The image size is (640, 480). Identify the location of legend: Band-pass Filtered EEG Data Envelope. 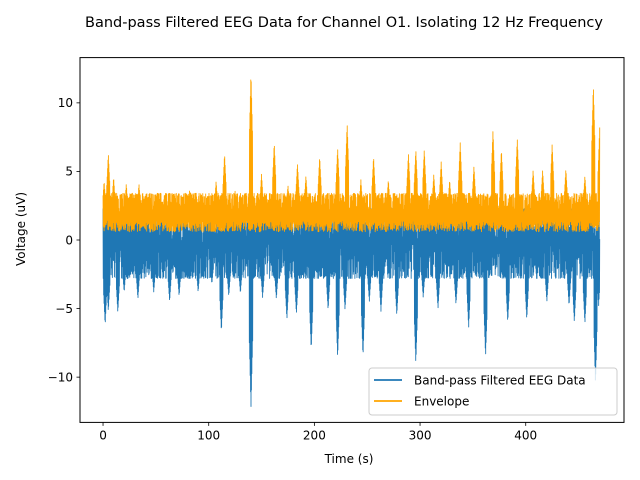
(493, 391).